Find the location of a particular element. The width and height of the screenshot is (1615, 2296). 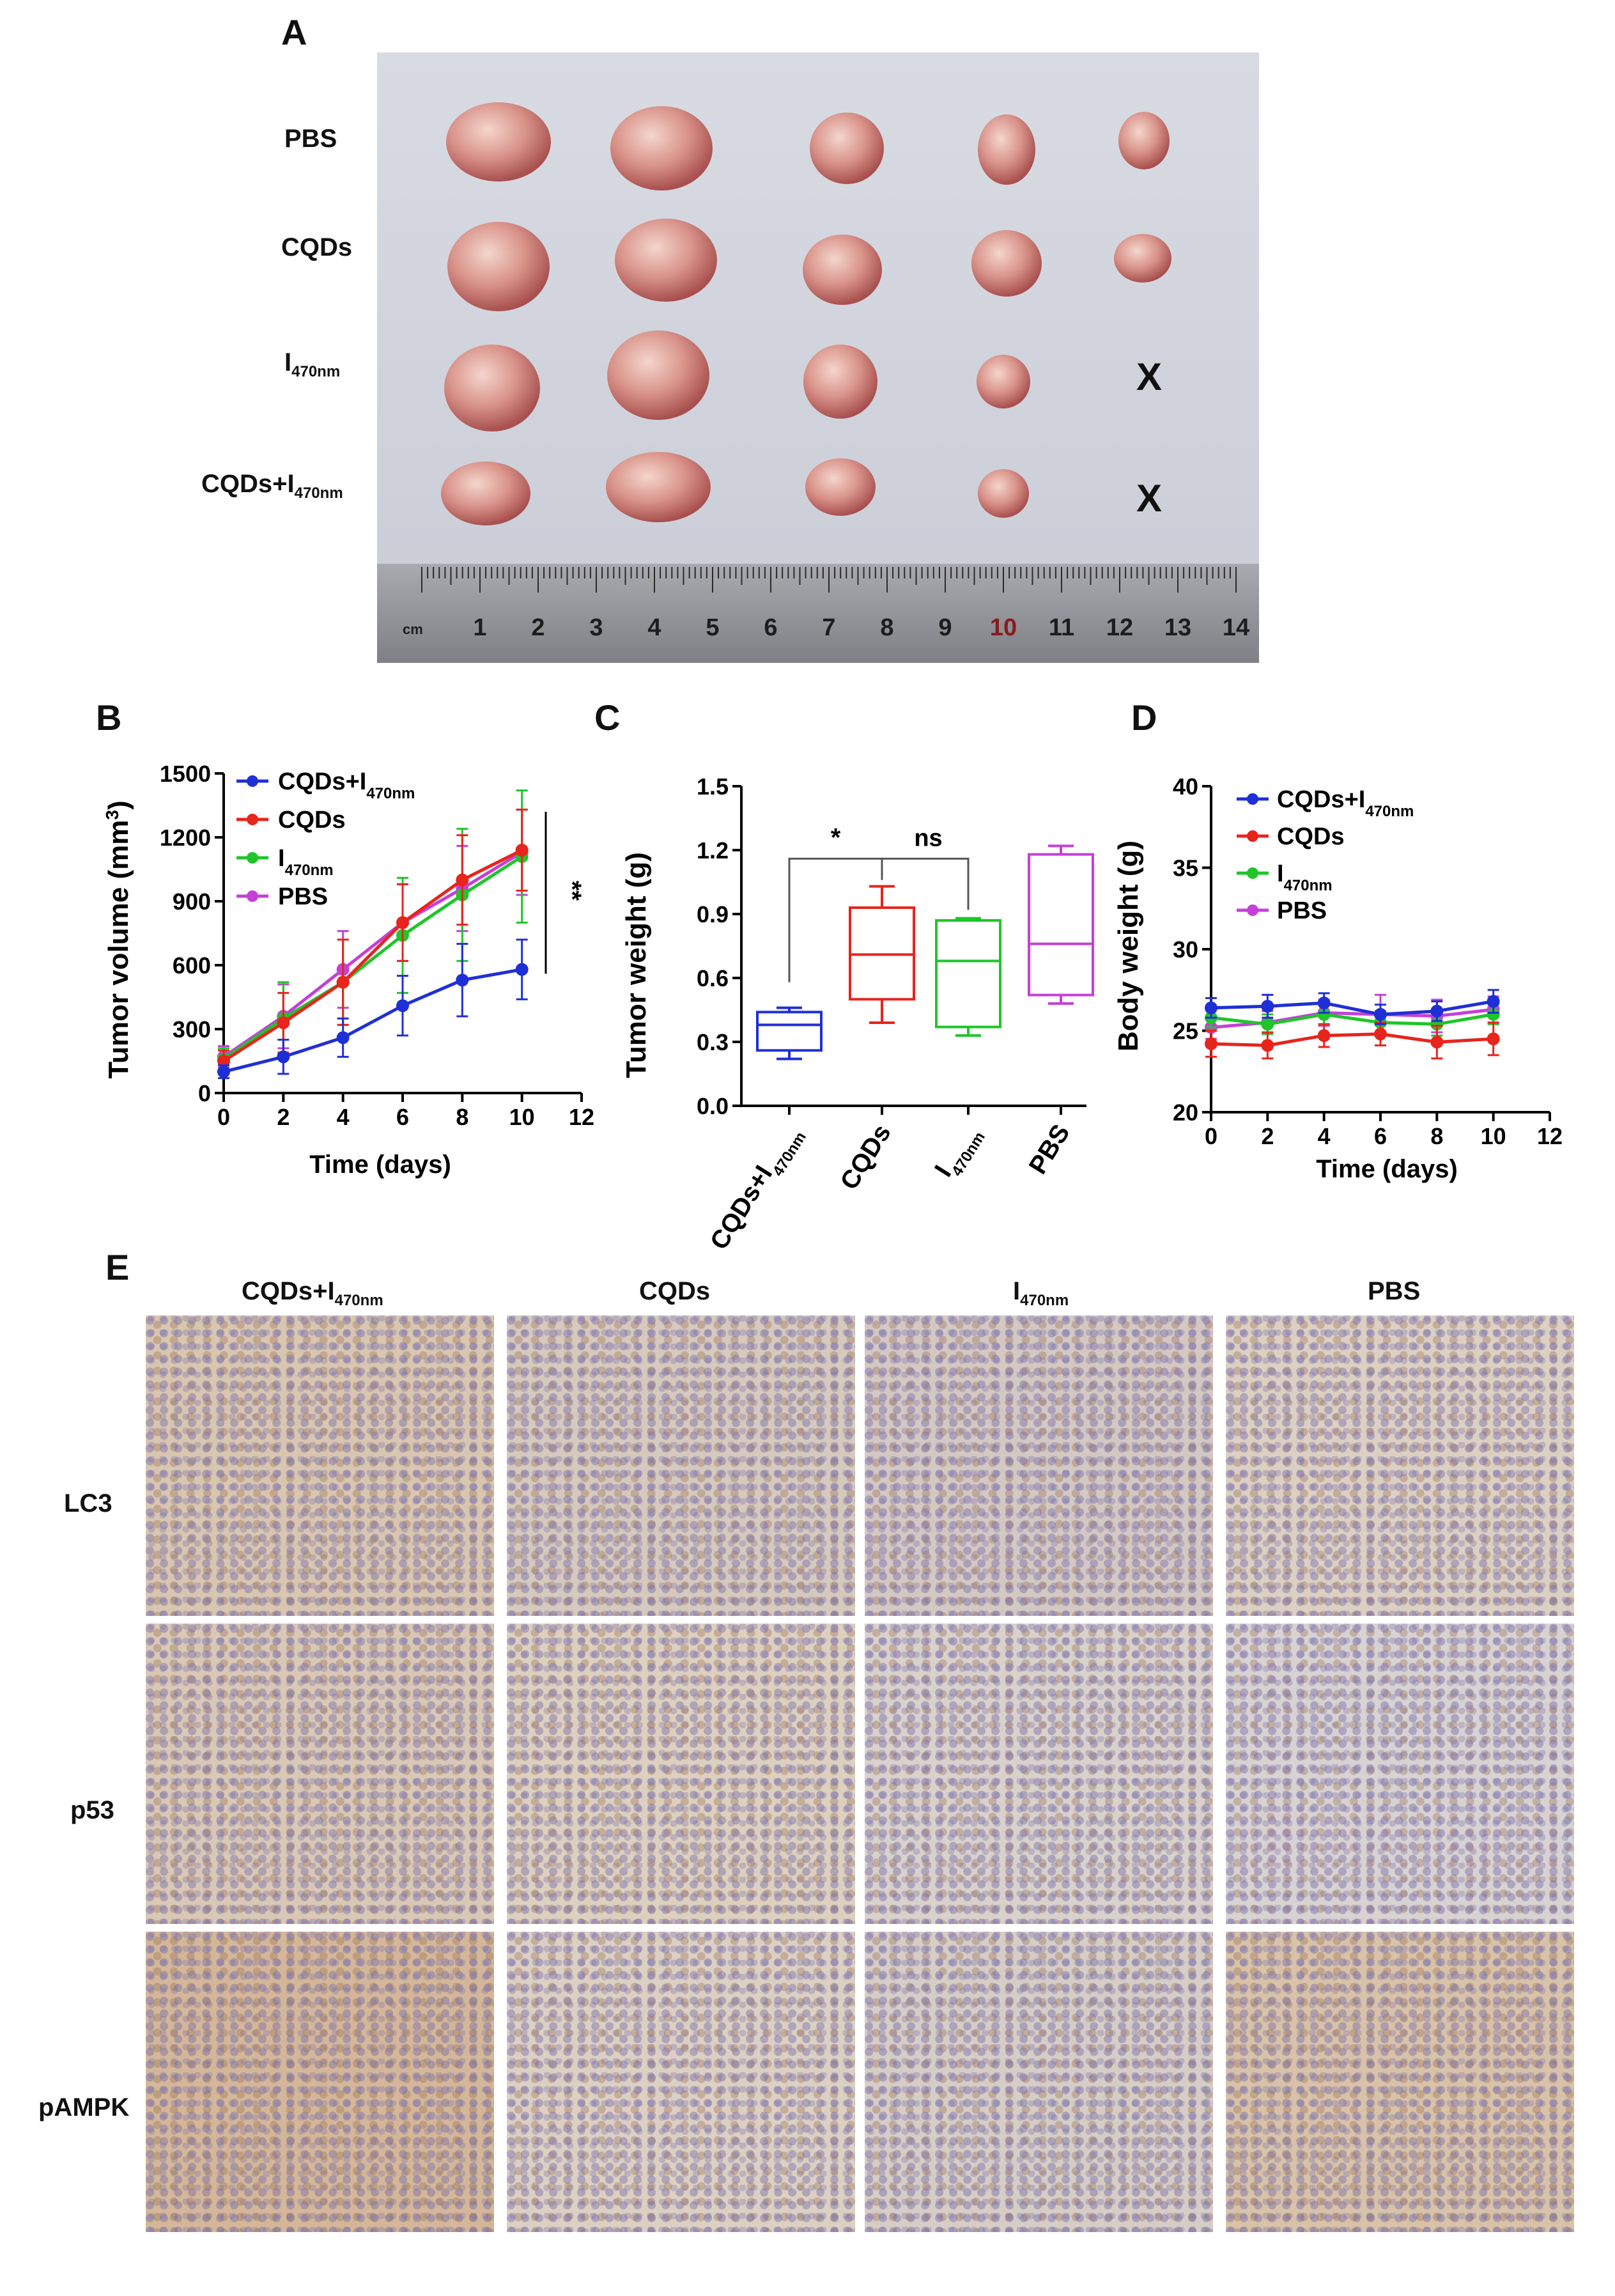

y-tick-label: 0.0 is located at coordinates (713, 1106).